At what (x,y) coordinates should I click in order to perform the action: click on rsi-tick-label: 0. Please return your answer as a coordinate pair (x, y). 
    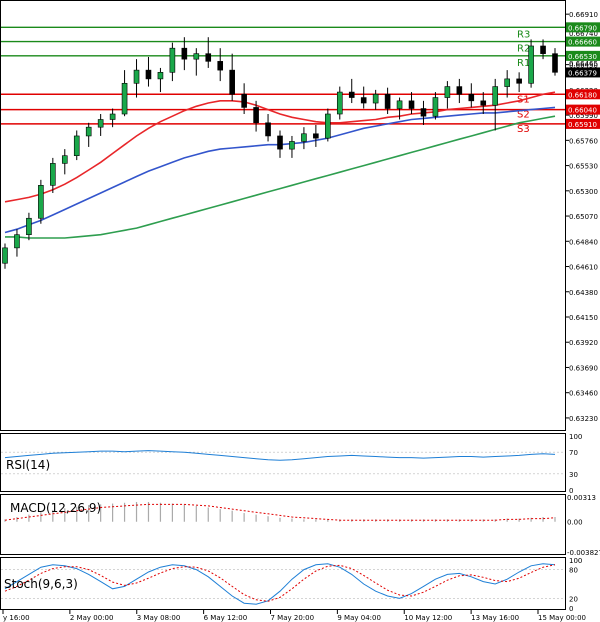
    Looking at the image, I should click on (571, 491).